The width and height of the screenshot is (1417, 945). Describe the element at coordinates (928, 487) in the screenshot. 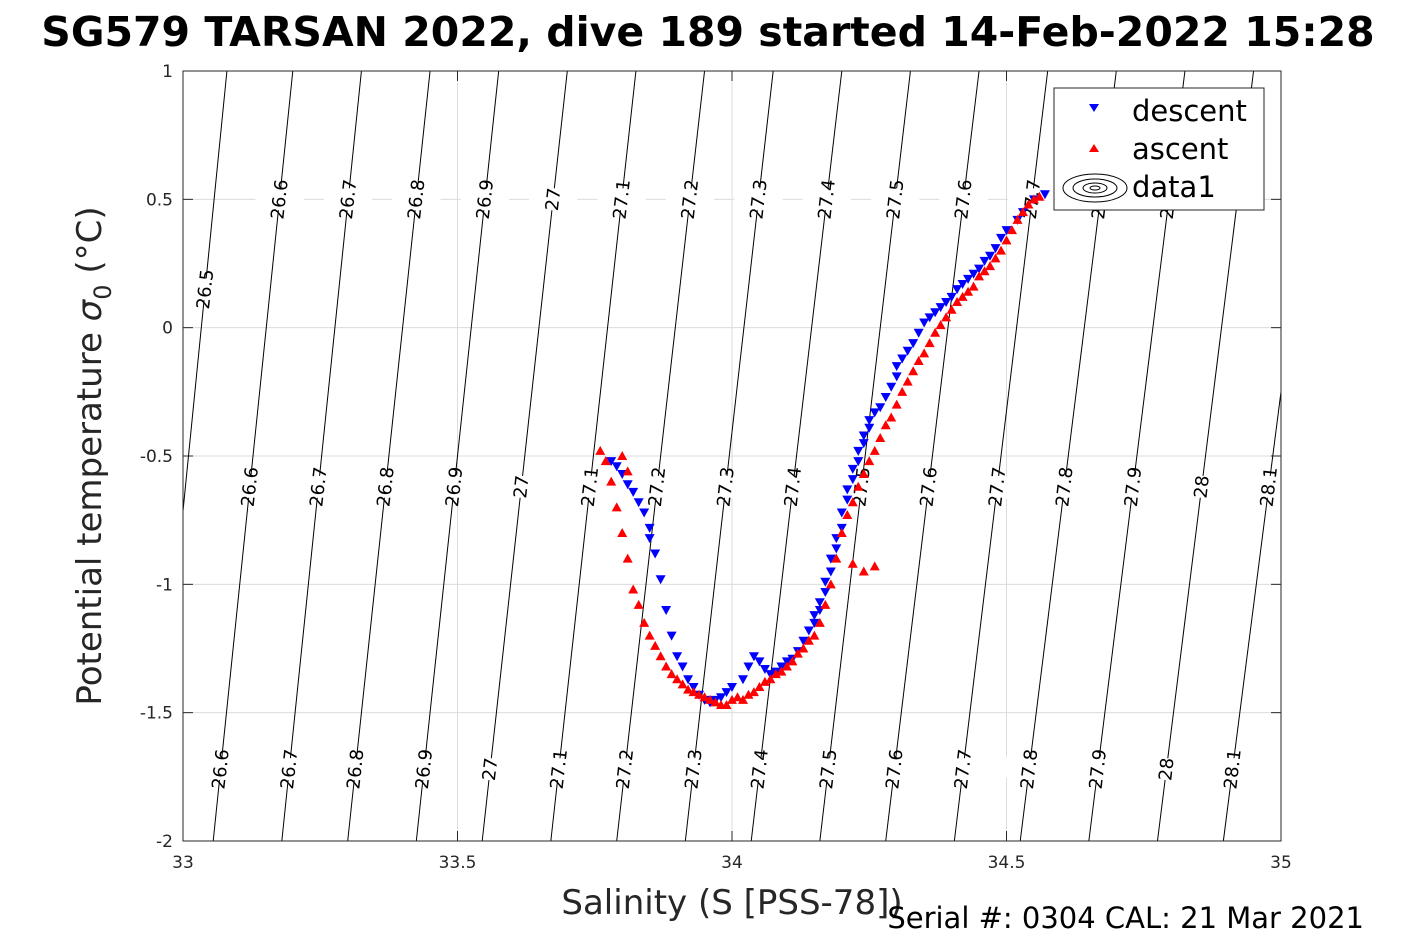

I see `contour-label: 27.6` at that location.